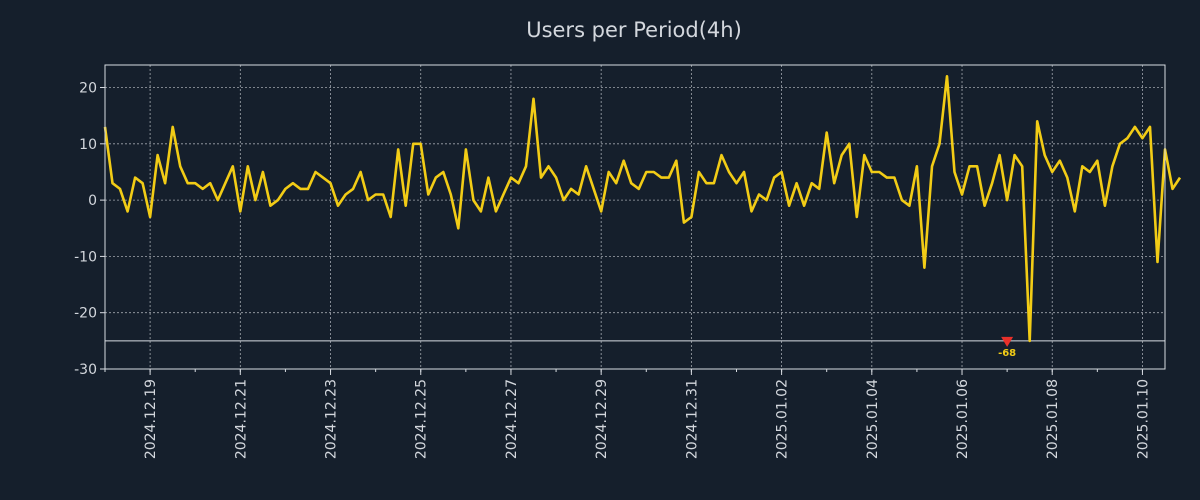 The height and width of the screenshot is (500, 1200). What do you see at coordinates (241, 419) in the screenshot?
I see `x-tick-label: 2024.12.21` at bounding box center [241, 419].